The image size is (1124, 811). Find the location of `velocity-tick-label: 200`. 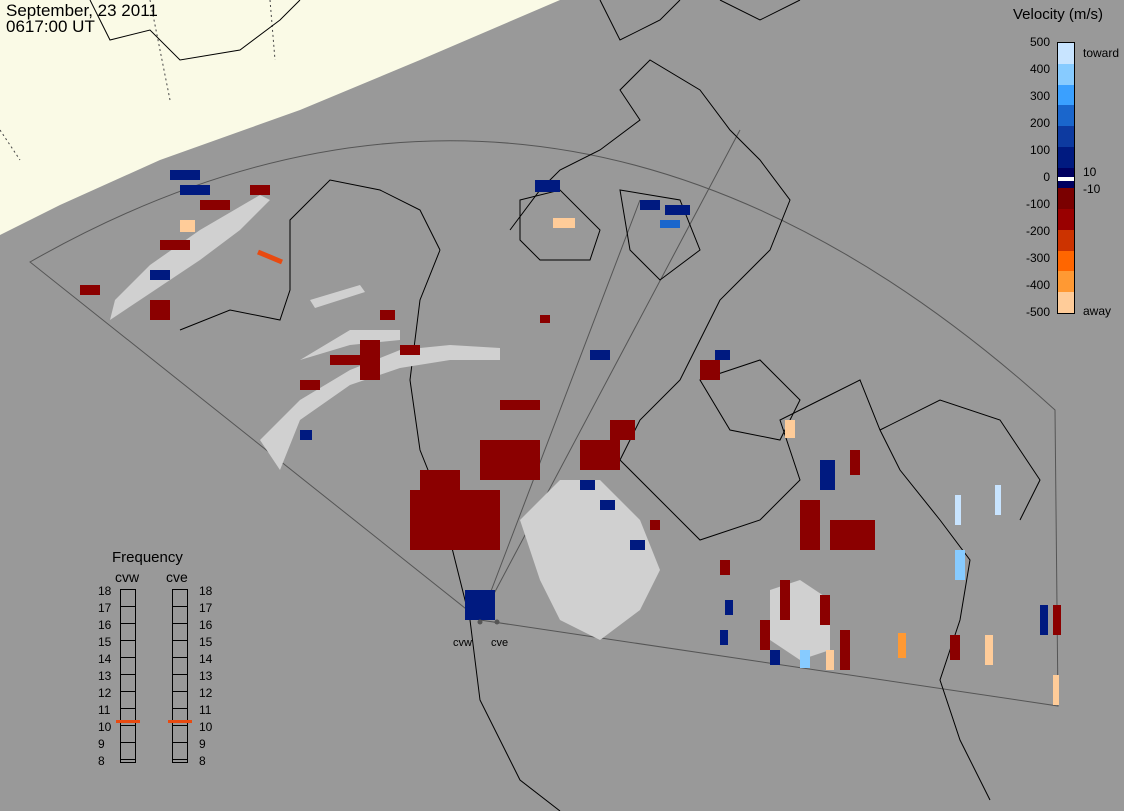

velocity-tick-label: 200 is located at coordinates (1039, 123).